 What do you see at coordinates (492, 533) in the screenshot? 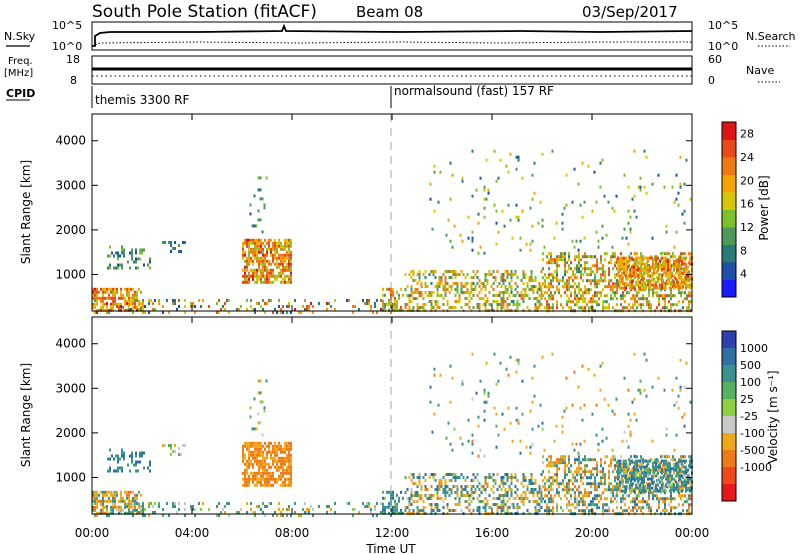
I see `time-axis-tick-label: 16:00` at bounding box center [492, 533].